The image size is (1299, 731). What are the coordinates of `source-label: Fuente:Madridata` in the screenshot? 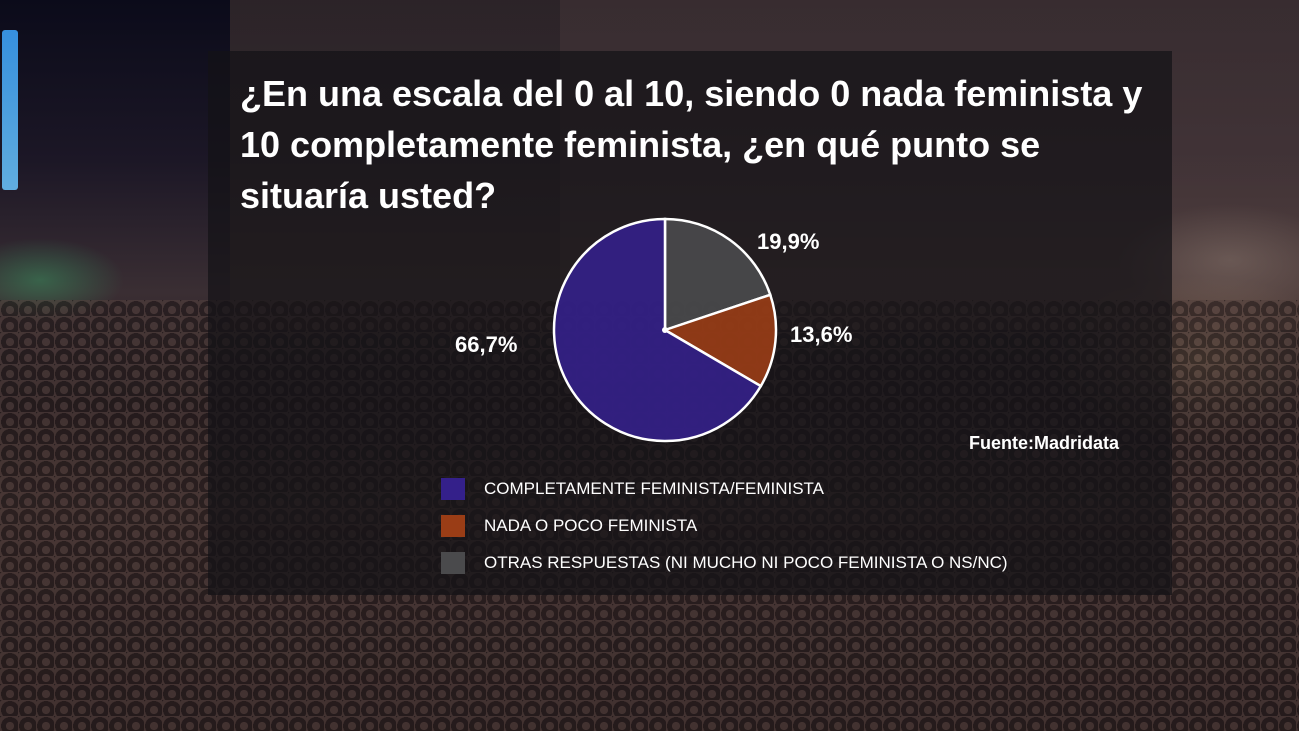 It's located at (1044, 443).